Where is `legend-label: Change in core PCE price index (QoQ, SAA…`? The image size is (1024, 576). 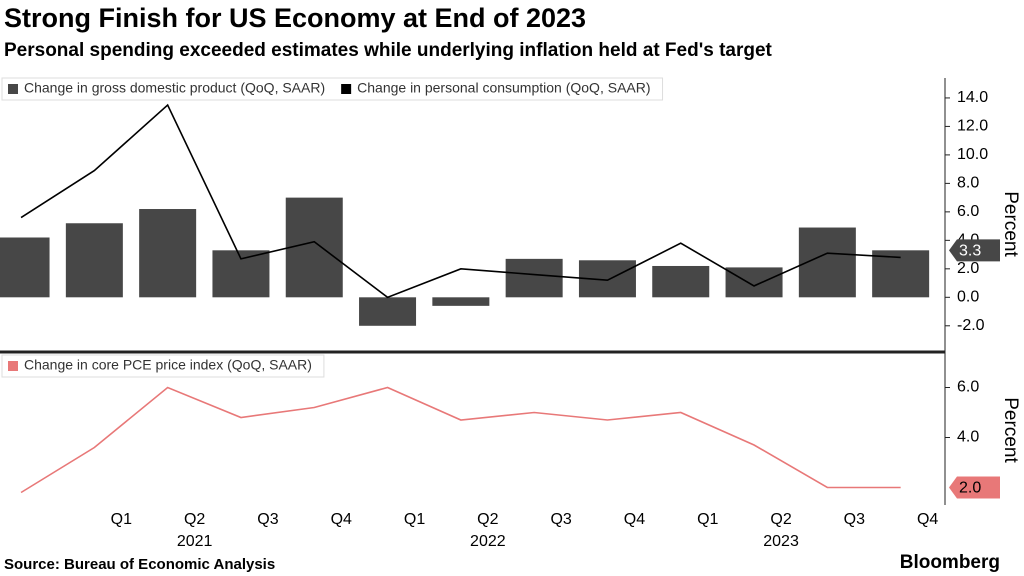
legend-label: Change in core PCE price index (QoQ, SAA… is located at coordinates (168, 365).